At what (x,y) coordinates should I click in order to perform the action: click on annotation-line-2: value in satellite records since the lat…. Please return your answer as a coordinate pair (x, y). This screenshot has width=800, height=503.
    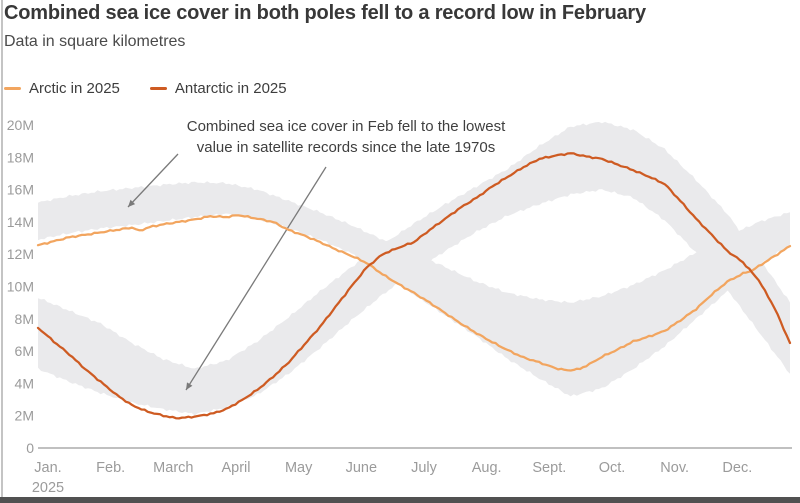
    Looking at the image, I should click on (346, 147).